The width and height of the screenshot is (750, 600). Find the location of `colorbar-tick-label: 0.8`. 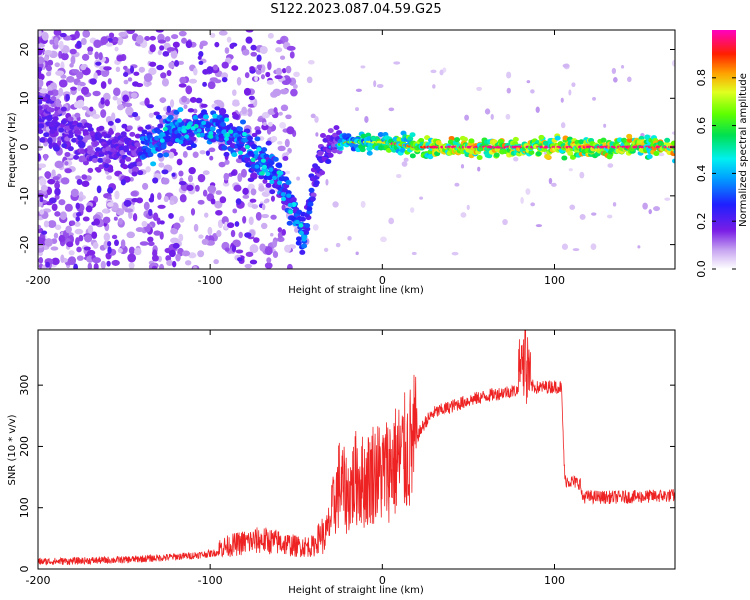

colorbar-tick-label: 0.8 is located at coordinates (701, 78).